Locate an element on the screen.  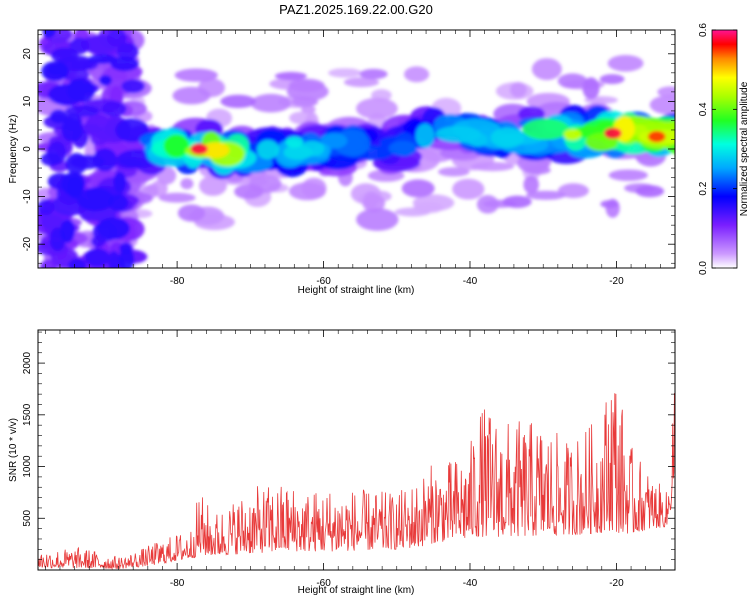
spectrogram-y-tick-label: 0 is located at coordinates (27, 149).